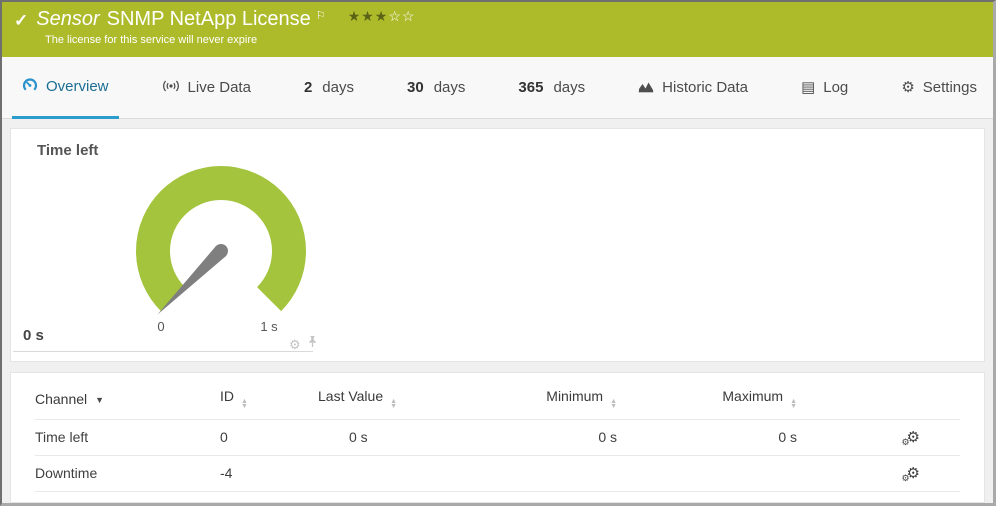 The height and width of the screenshot is (506, 996). Describe the element at coordinates (387, 473) in the screenshot. I see `cell-last-value` at that location.